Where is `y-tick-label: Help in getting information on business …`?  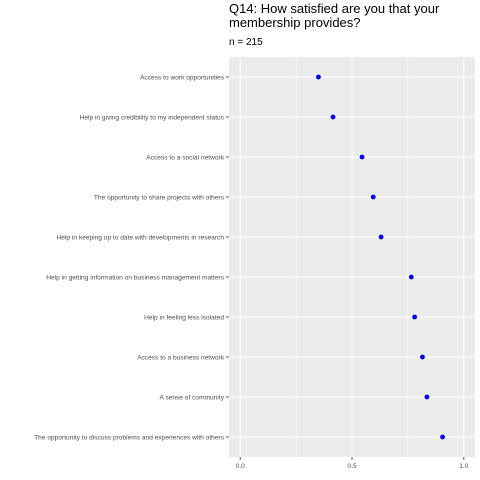
y-tick-label: Help in getting information on business … is located at coordinates (135, 278).